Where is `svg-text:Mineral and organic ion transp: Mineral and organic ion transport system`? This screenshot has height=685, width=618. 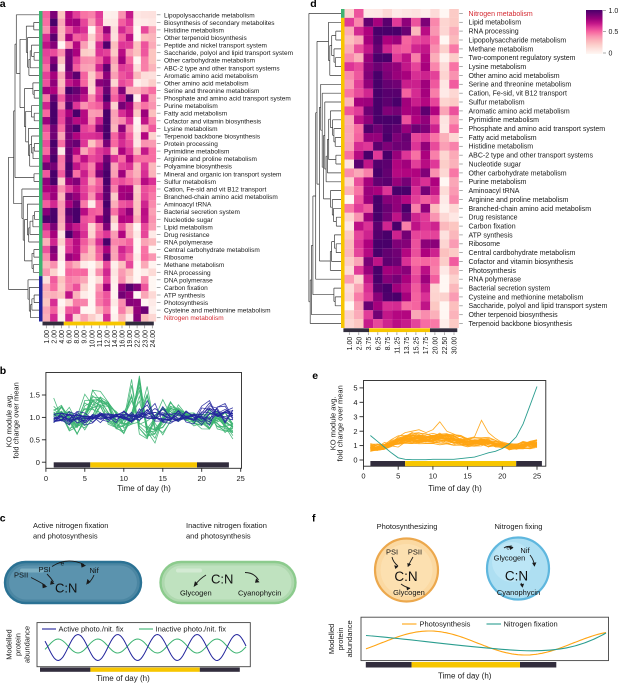 svg-text:Mineral and organic ion transp: Mineral and organic ion transport system is located at coordinates (222, 174).